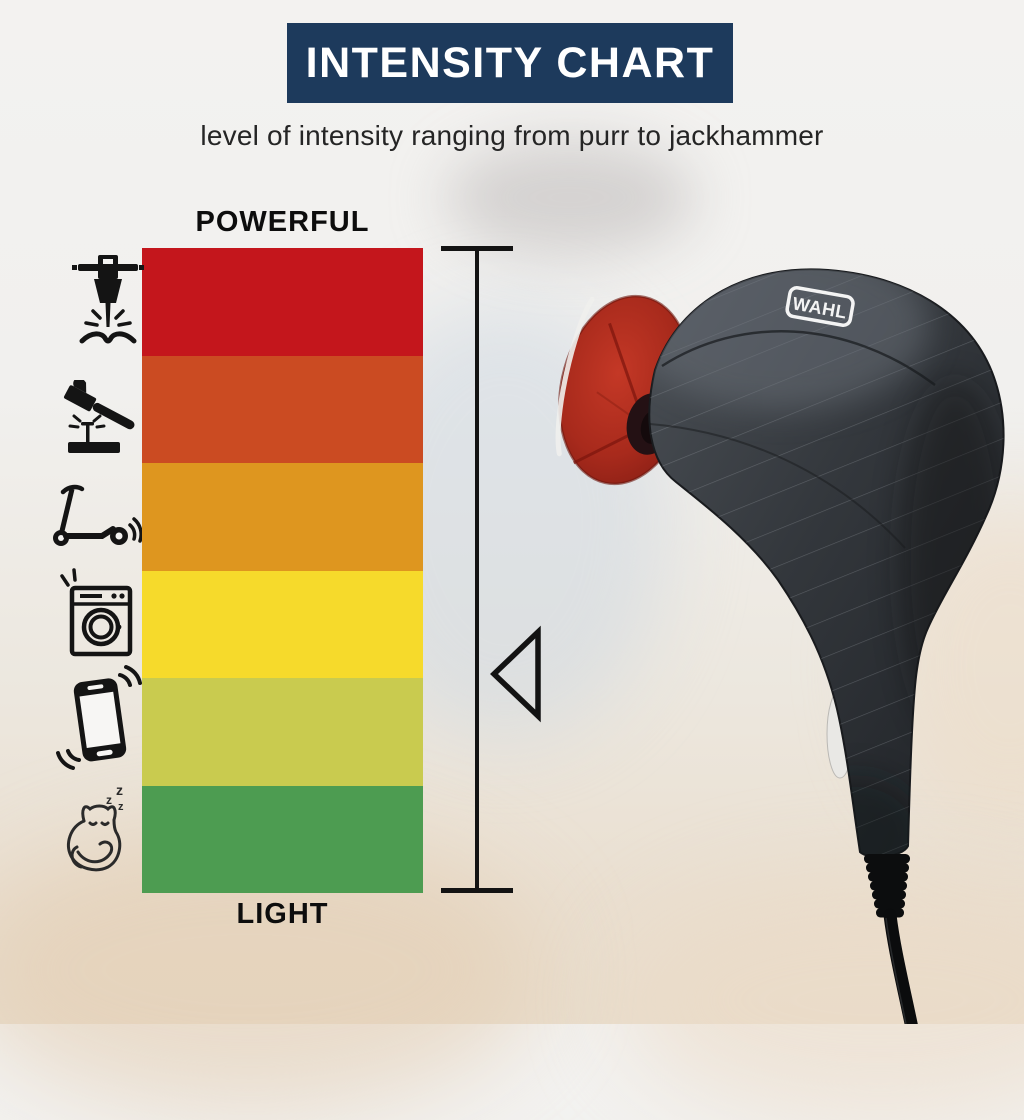  Describe the element at coordinates (282, 914) in the screenshot. I see `scale-bottom-label: LIGHT` at that location.